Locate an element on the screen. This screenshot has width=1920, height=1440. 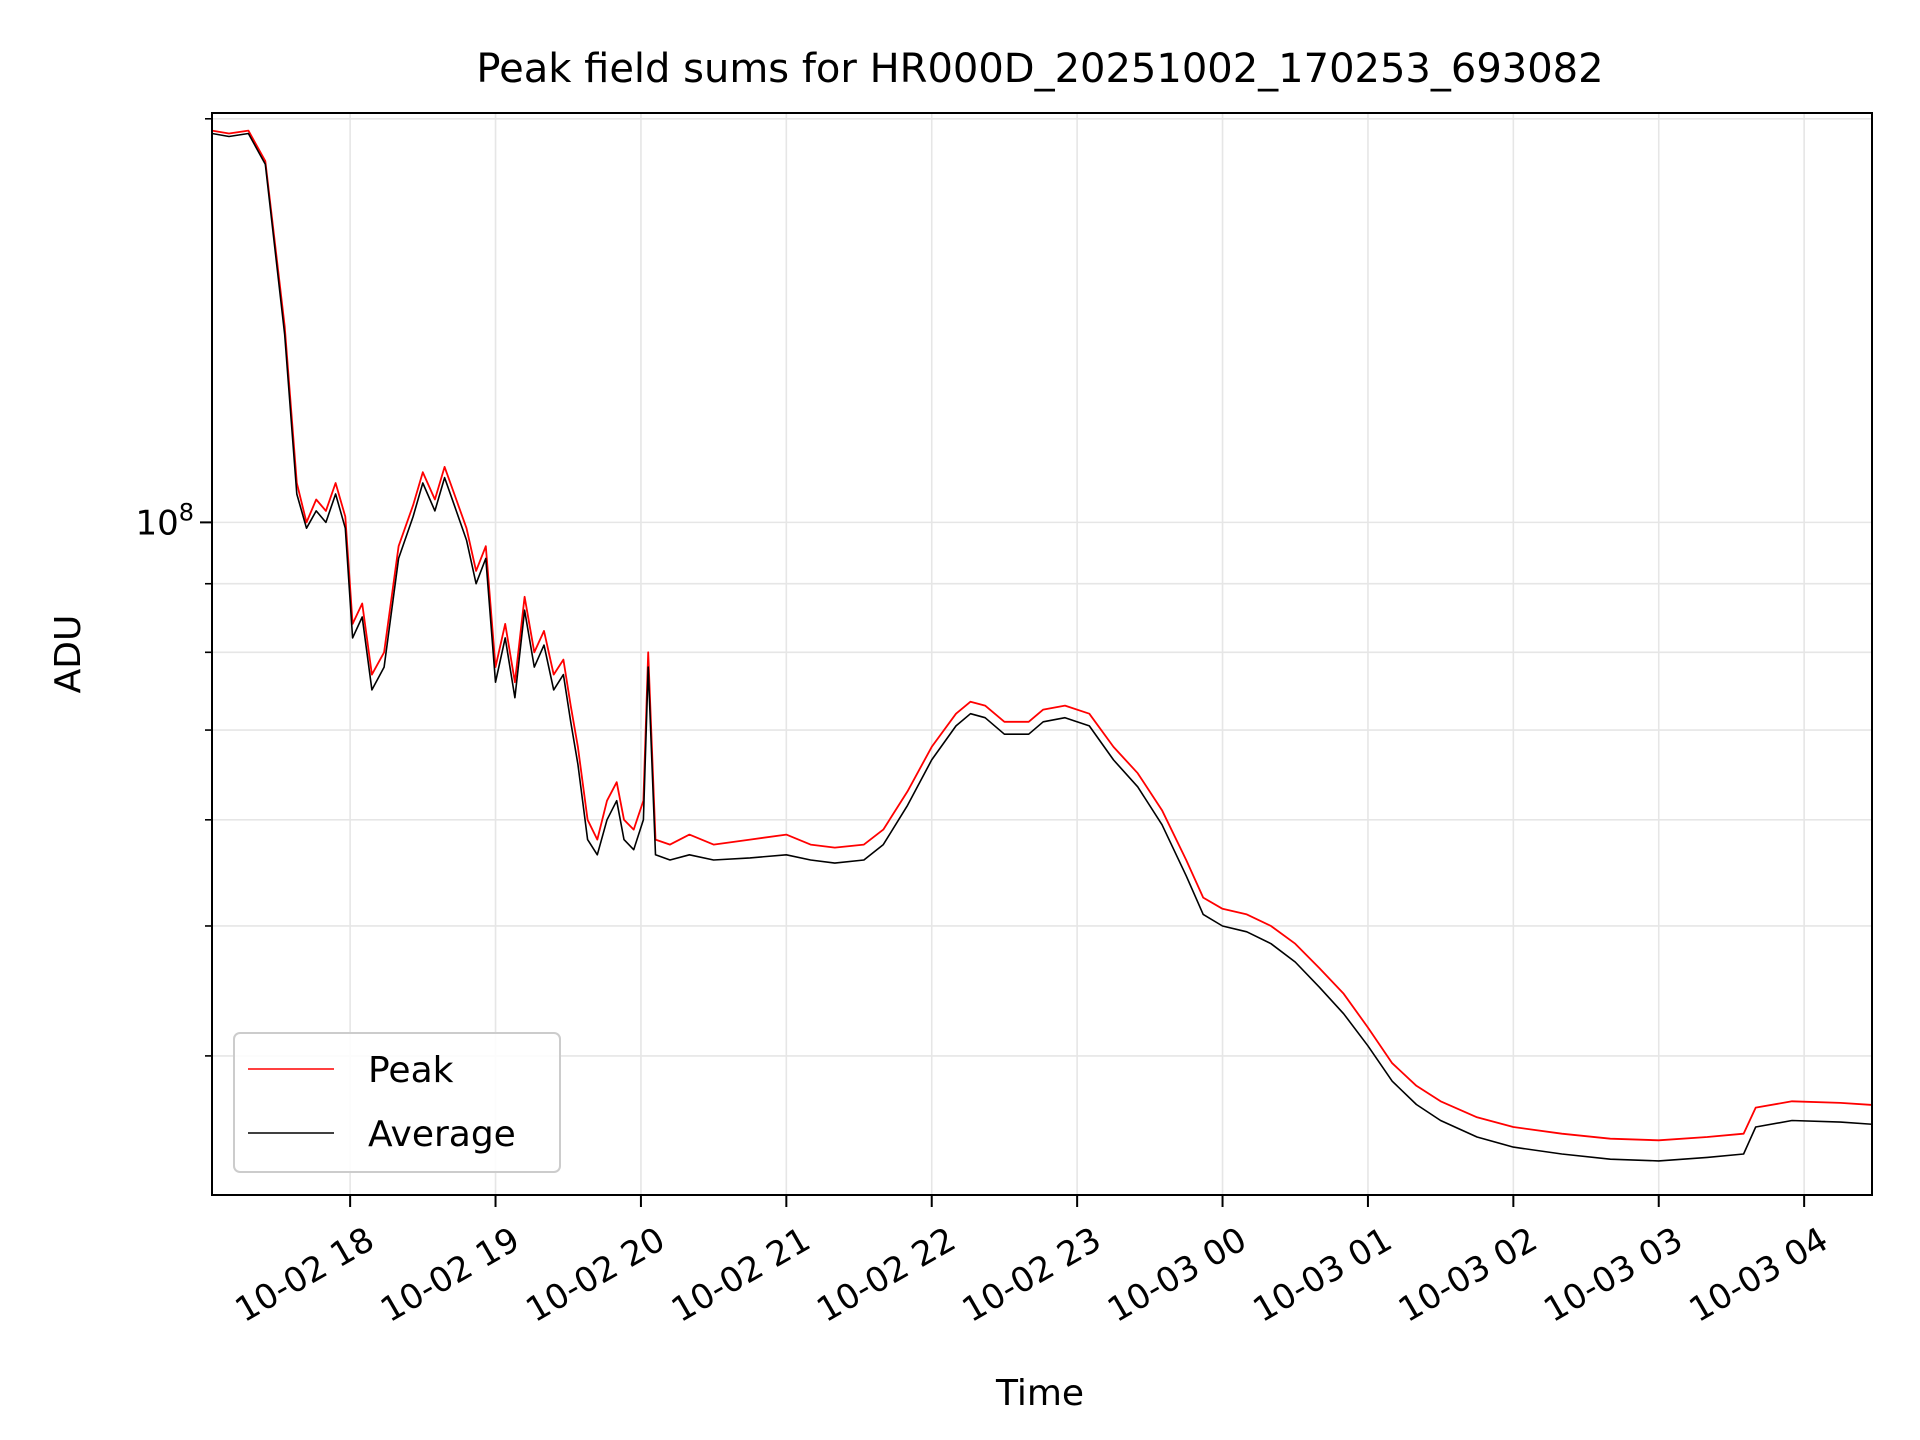
y-axis-label: ADU is located at coordinates (68, 654).